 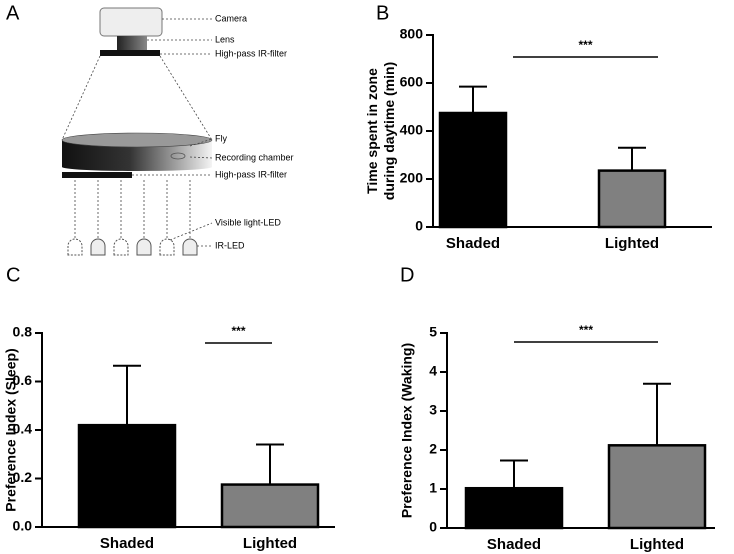 I want to click on leaders, so click(x=172, y=132).